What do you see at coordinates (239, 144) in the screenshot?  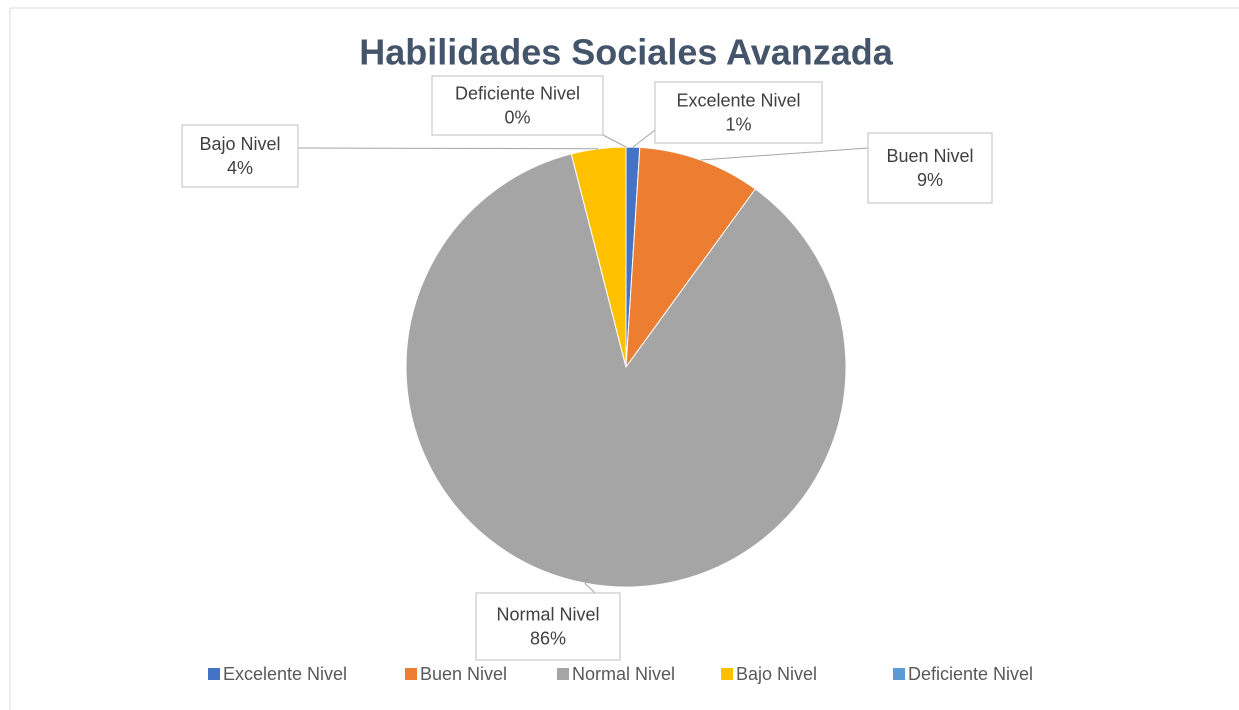 I see `data-label-name: Bajo Nivel` at bounding box center [239, 144].